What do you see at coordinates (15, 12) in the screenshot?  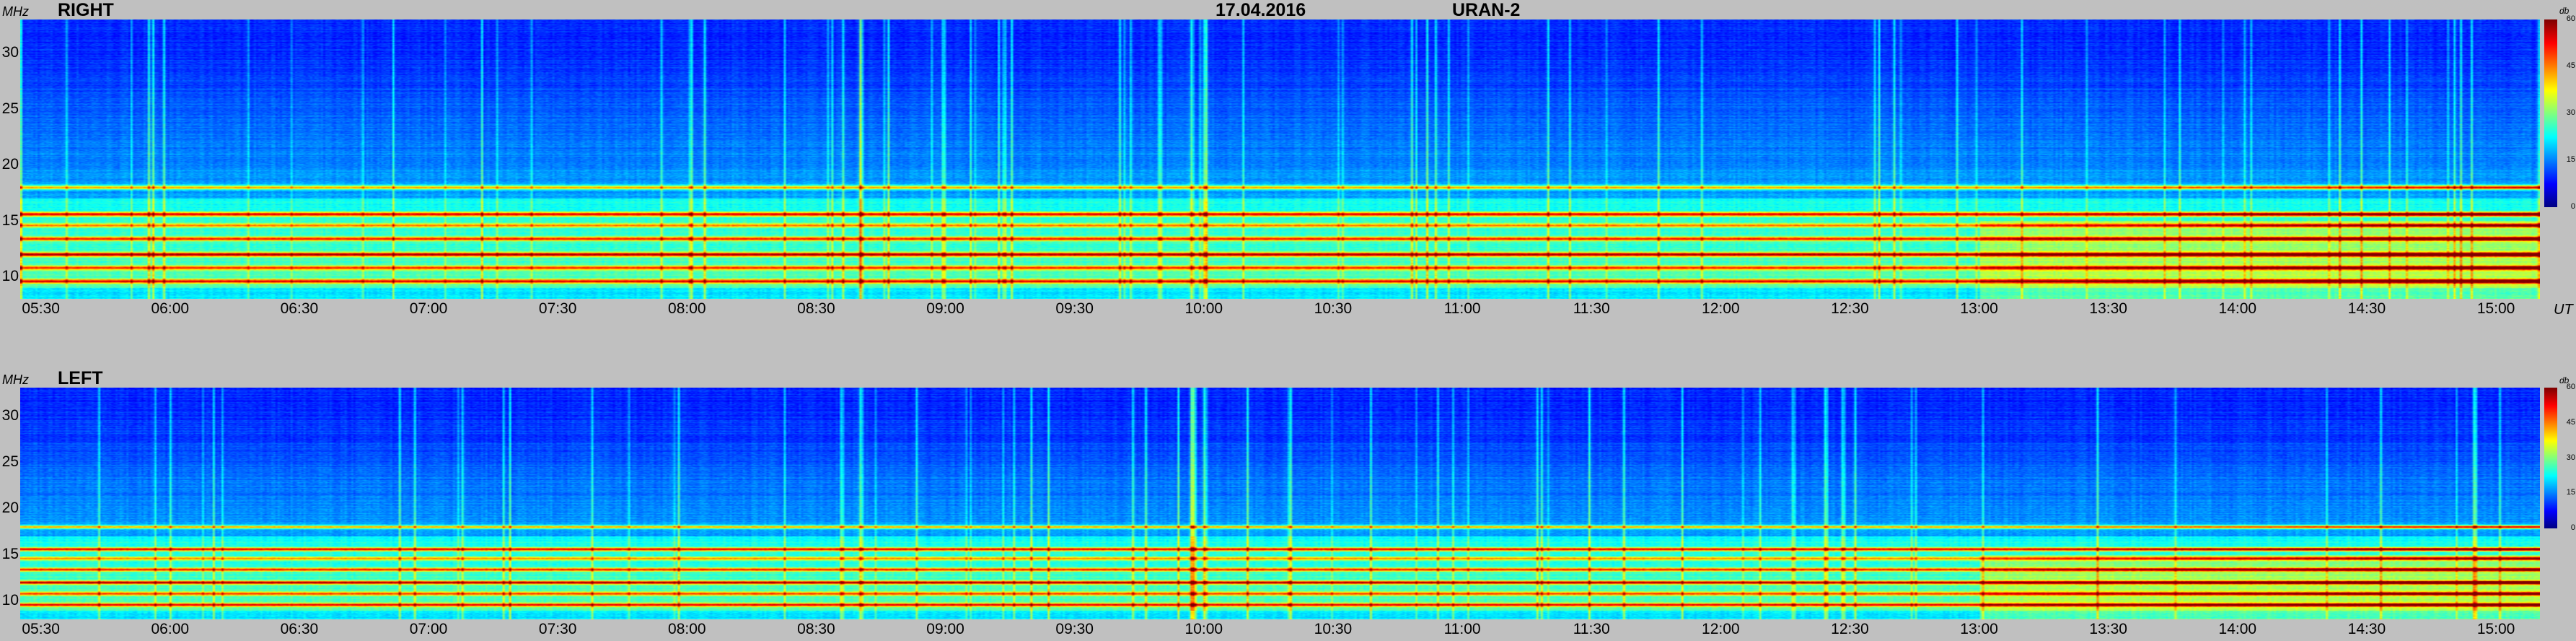 I see `freq-unit-label-top: MHz` at bounding box center [15, 12].